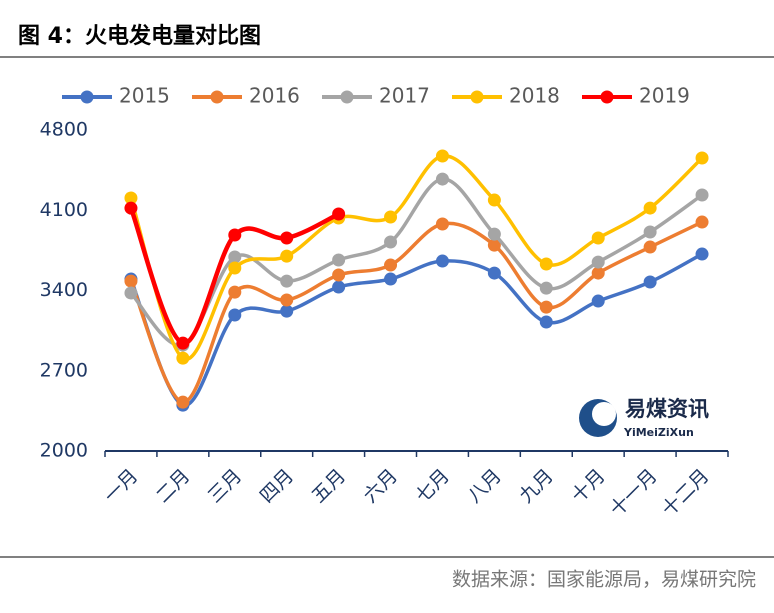  I want to click on y-tick-label: 3400, so click(64, 290).